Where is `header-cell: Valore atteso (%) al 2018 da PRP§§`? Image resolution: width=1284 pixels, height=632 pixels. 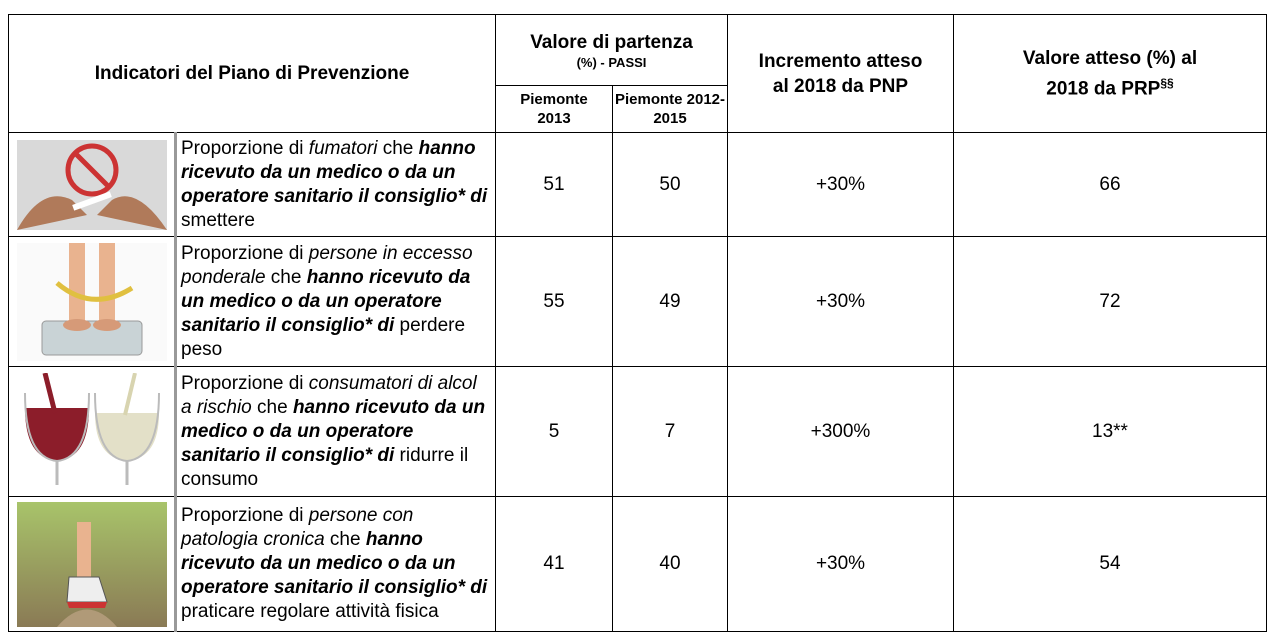
header-cell: Valore atteso (%) al 2018 da PRP§§ is located at coordinates (1110, 73).